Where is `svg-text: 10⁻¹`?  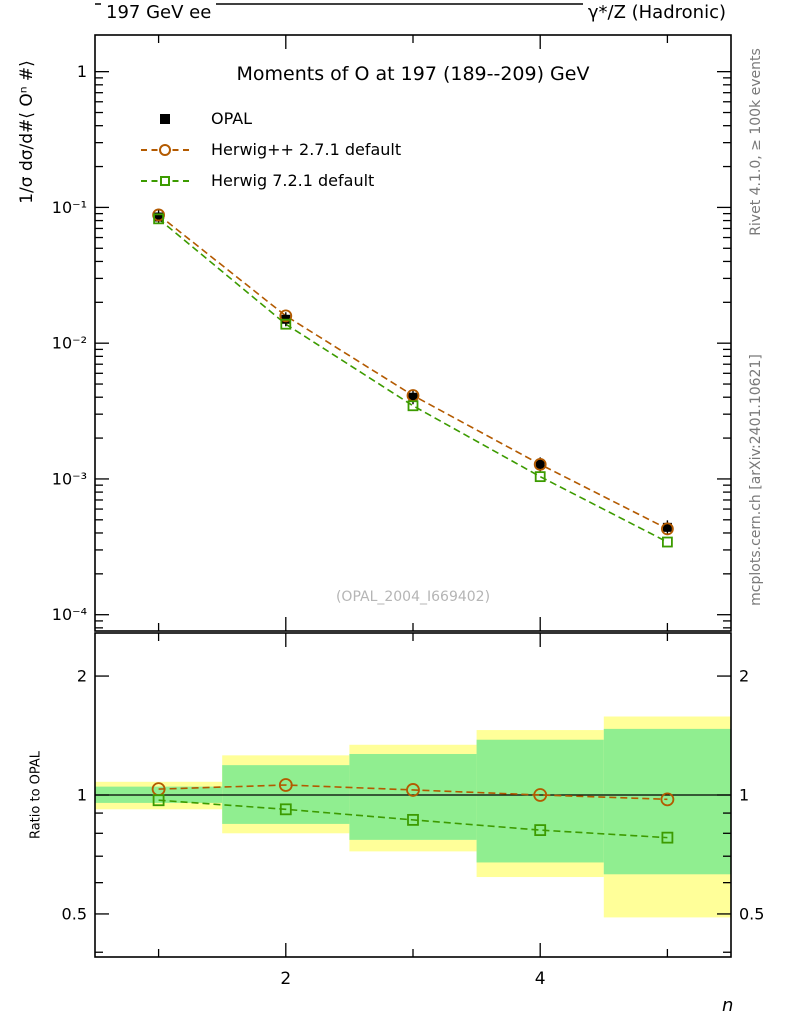 svg-text: 10⁻¹ is located at coordinates (69, 207).